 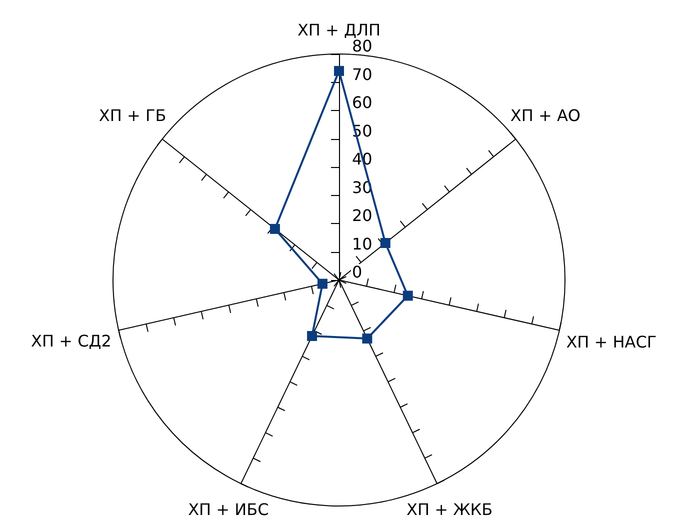 I want to click on y-tick-label: 20, so click(x=362, y=215).